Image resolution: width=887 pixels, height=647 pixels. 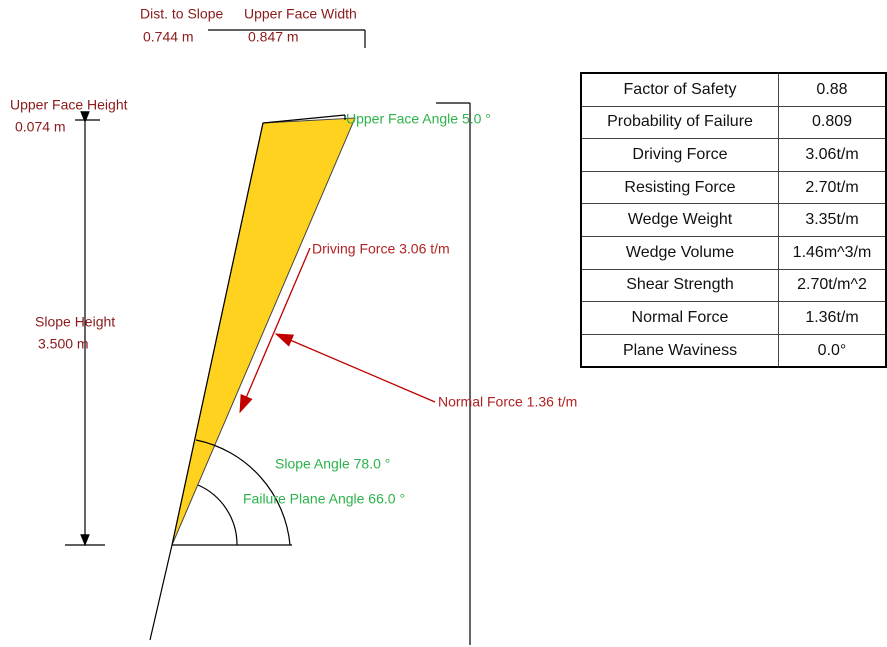 What do you see at coordinates (679, 155) in the screenshot?
I see `row-label: Driving Force` at bounding box center [679, 155].